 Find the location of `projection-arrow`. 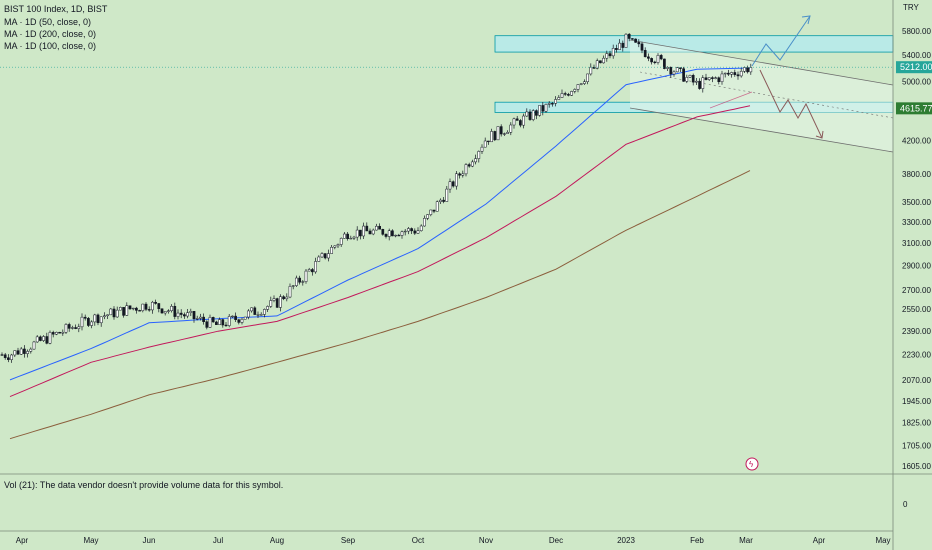

projection-arrow is located at coordinates (731, 100).